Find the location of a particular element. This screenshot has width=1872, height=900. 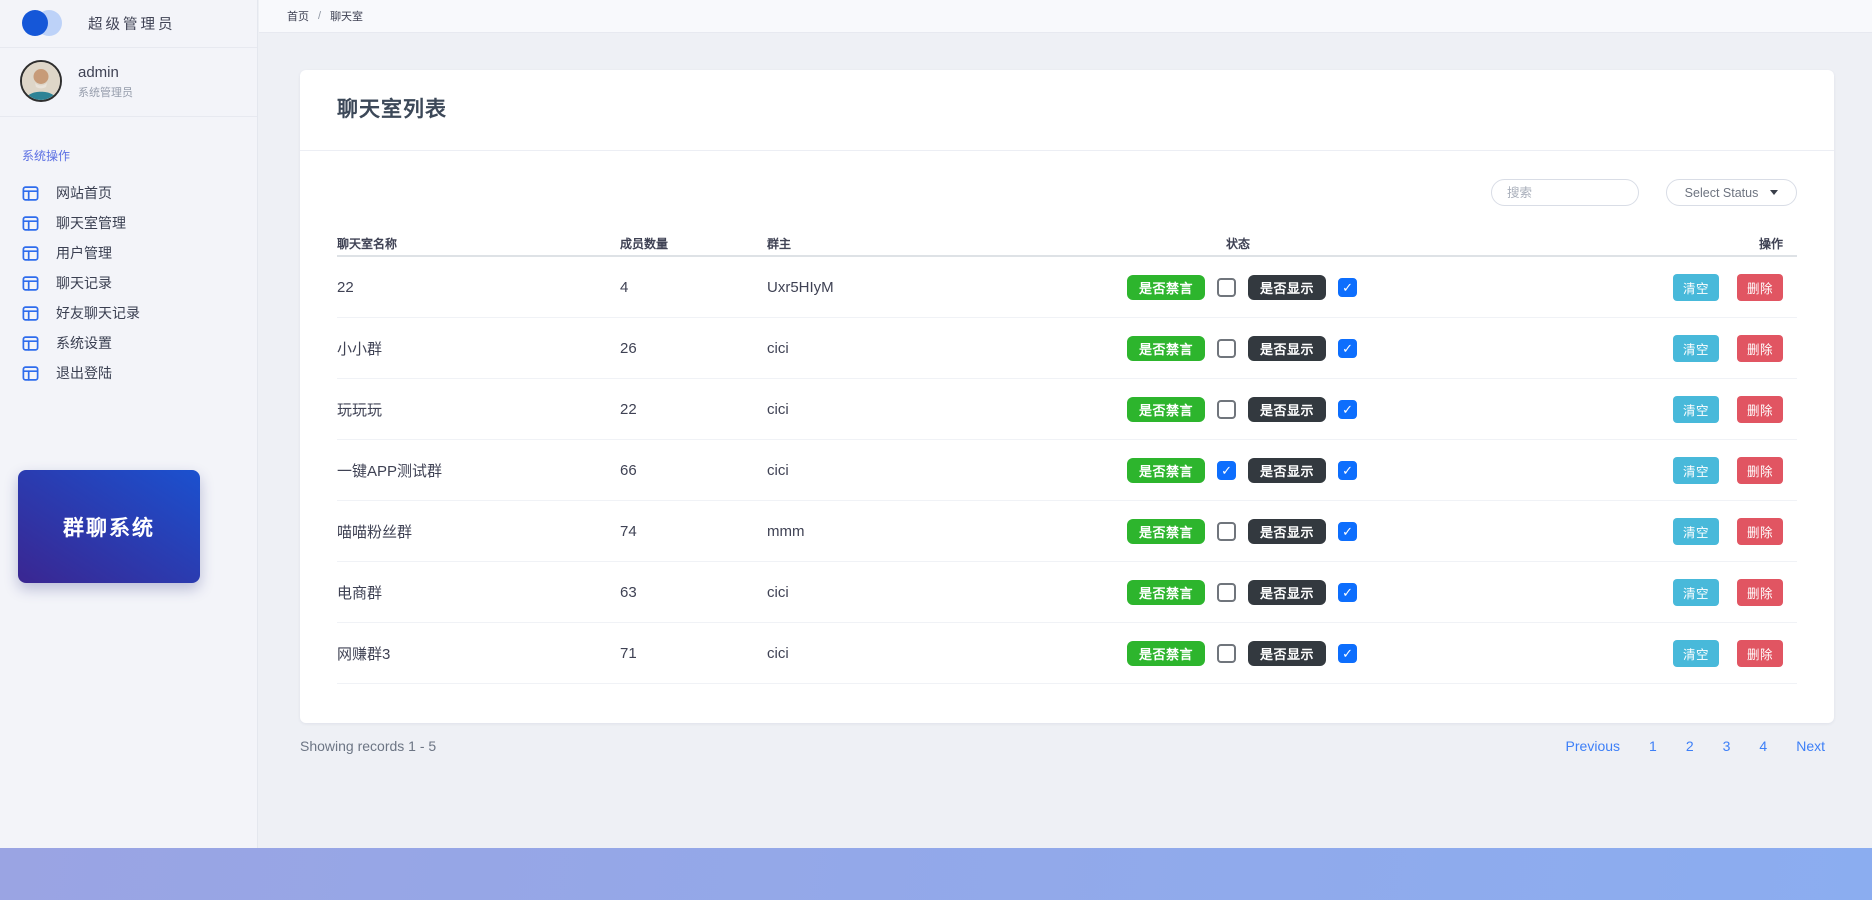

breadcrumb: 首页 / 聊天室 is located at coordinates (1065, 16).